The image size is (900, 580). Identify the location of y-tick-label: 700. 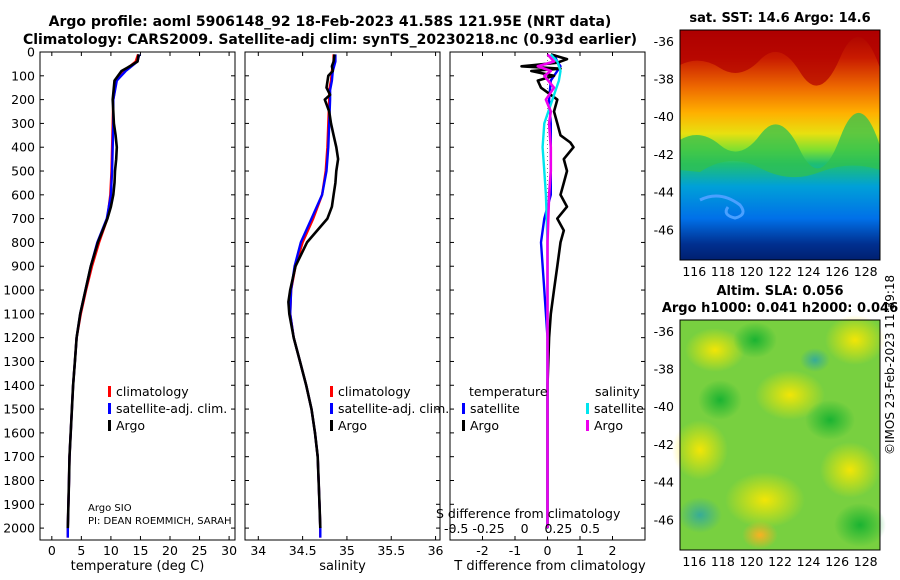
(23, 218).